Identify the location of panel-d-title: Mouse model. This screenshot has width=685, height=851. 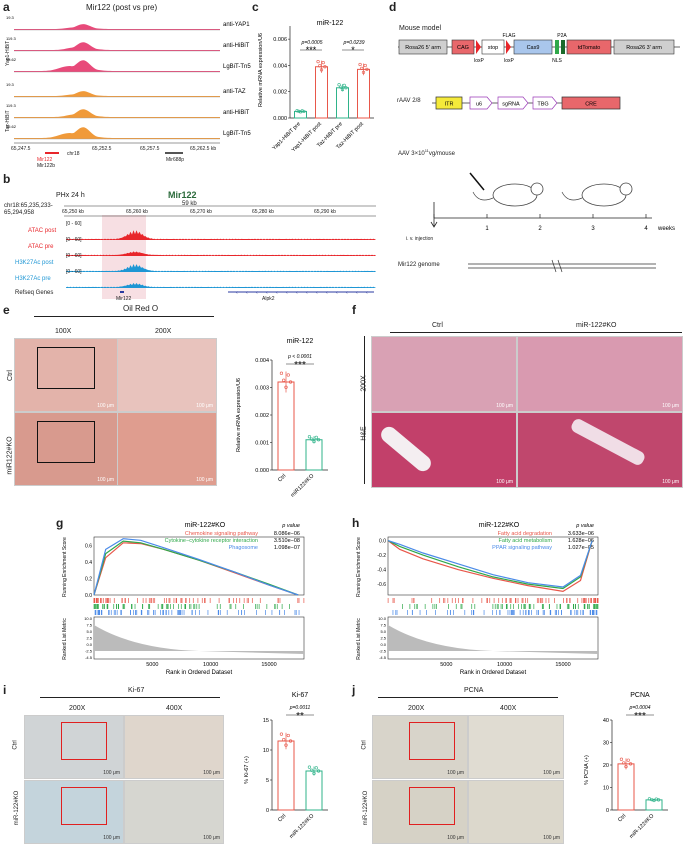
(420, 28).